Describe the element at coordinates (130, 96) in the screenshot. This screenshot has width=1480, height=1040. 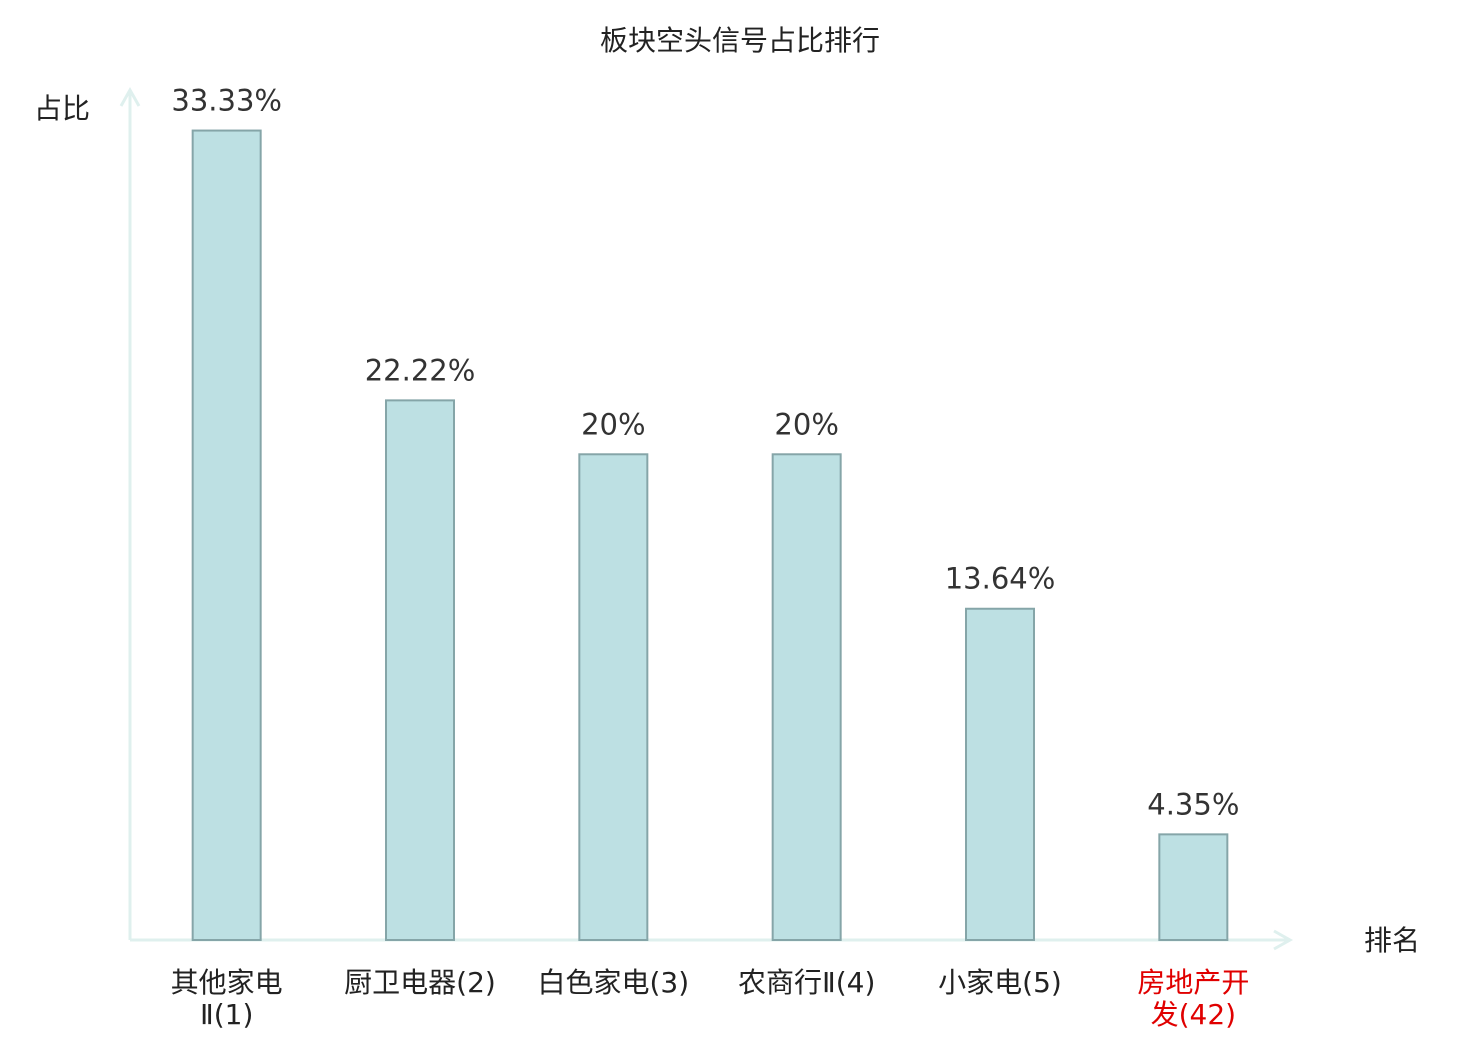
I see `y-axis-arrow` at that location.